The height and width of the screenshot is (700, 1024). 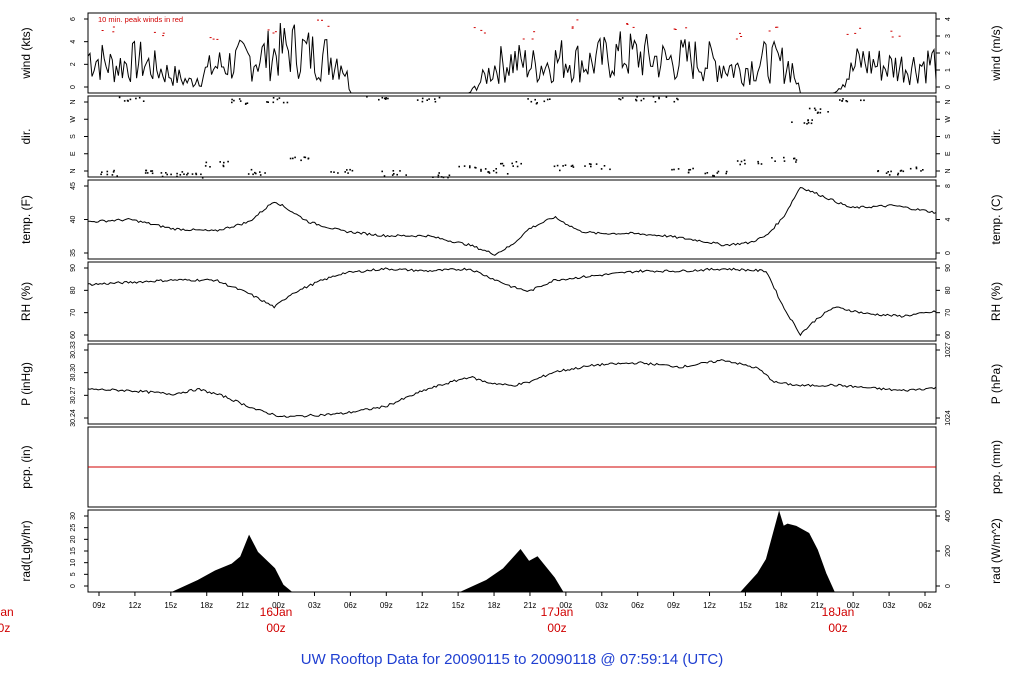 What do you see at coordinates (637, 605) in the screenshot?
I see `x-tick-label: 06z` at bounding box center [637, 605].